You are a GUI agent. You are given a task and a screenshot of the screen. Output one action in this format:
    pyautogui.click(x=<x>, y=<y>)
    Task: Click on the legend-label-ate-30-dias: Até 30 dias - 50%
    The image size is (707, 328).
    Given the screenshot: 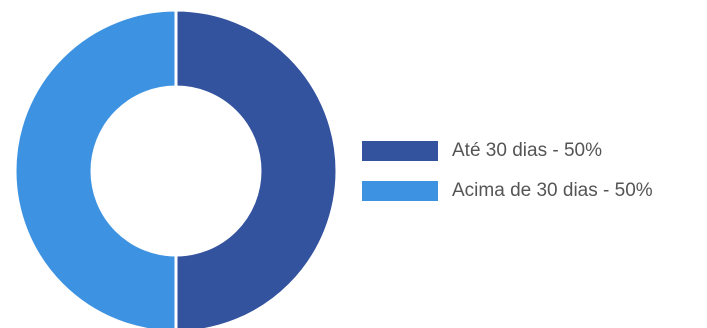 What is the action you would take?
    pyautogui.click(x=527, y=150)
    